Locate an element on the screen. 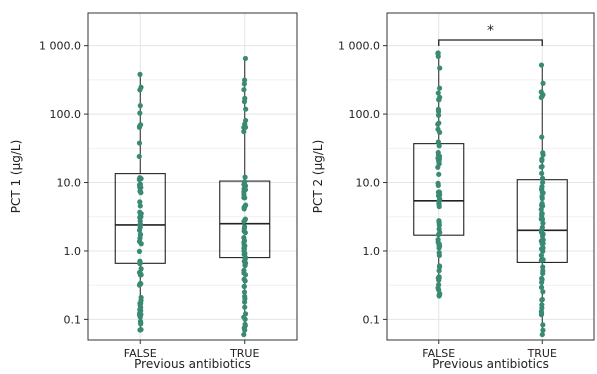 The image size is (597, 374). y-axis-title: PCT 2 (µg/L) is located at coordinates (318, 177).